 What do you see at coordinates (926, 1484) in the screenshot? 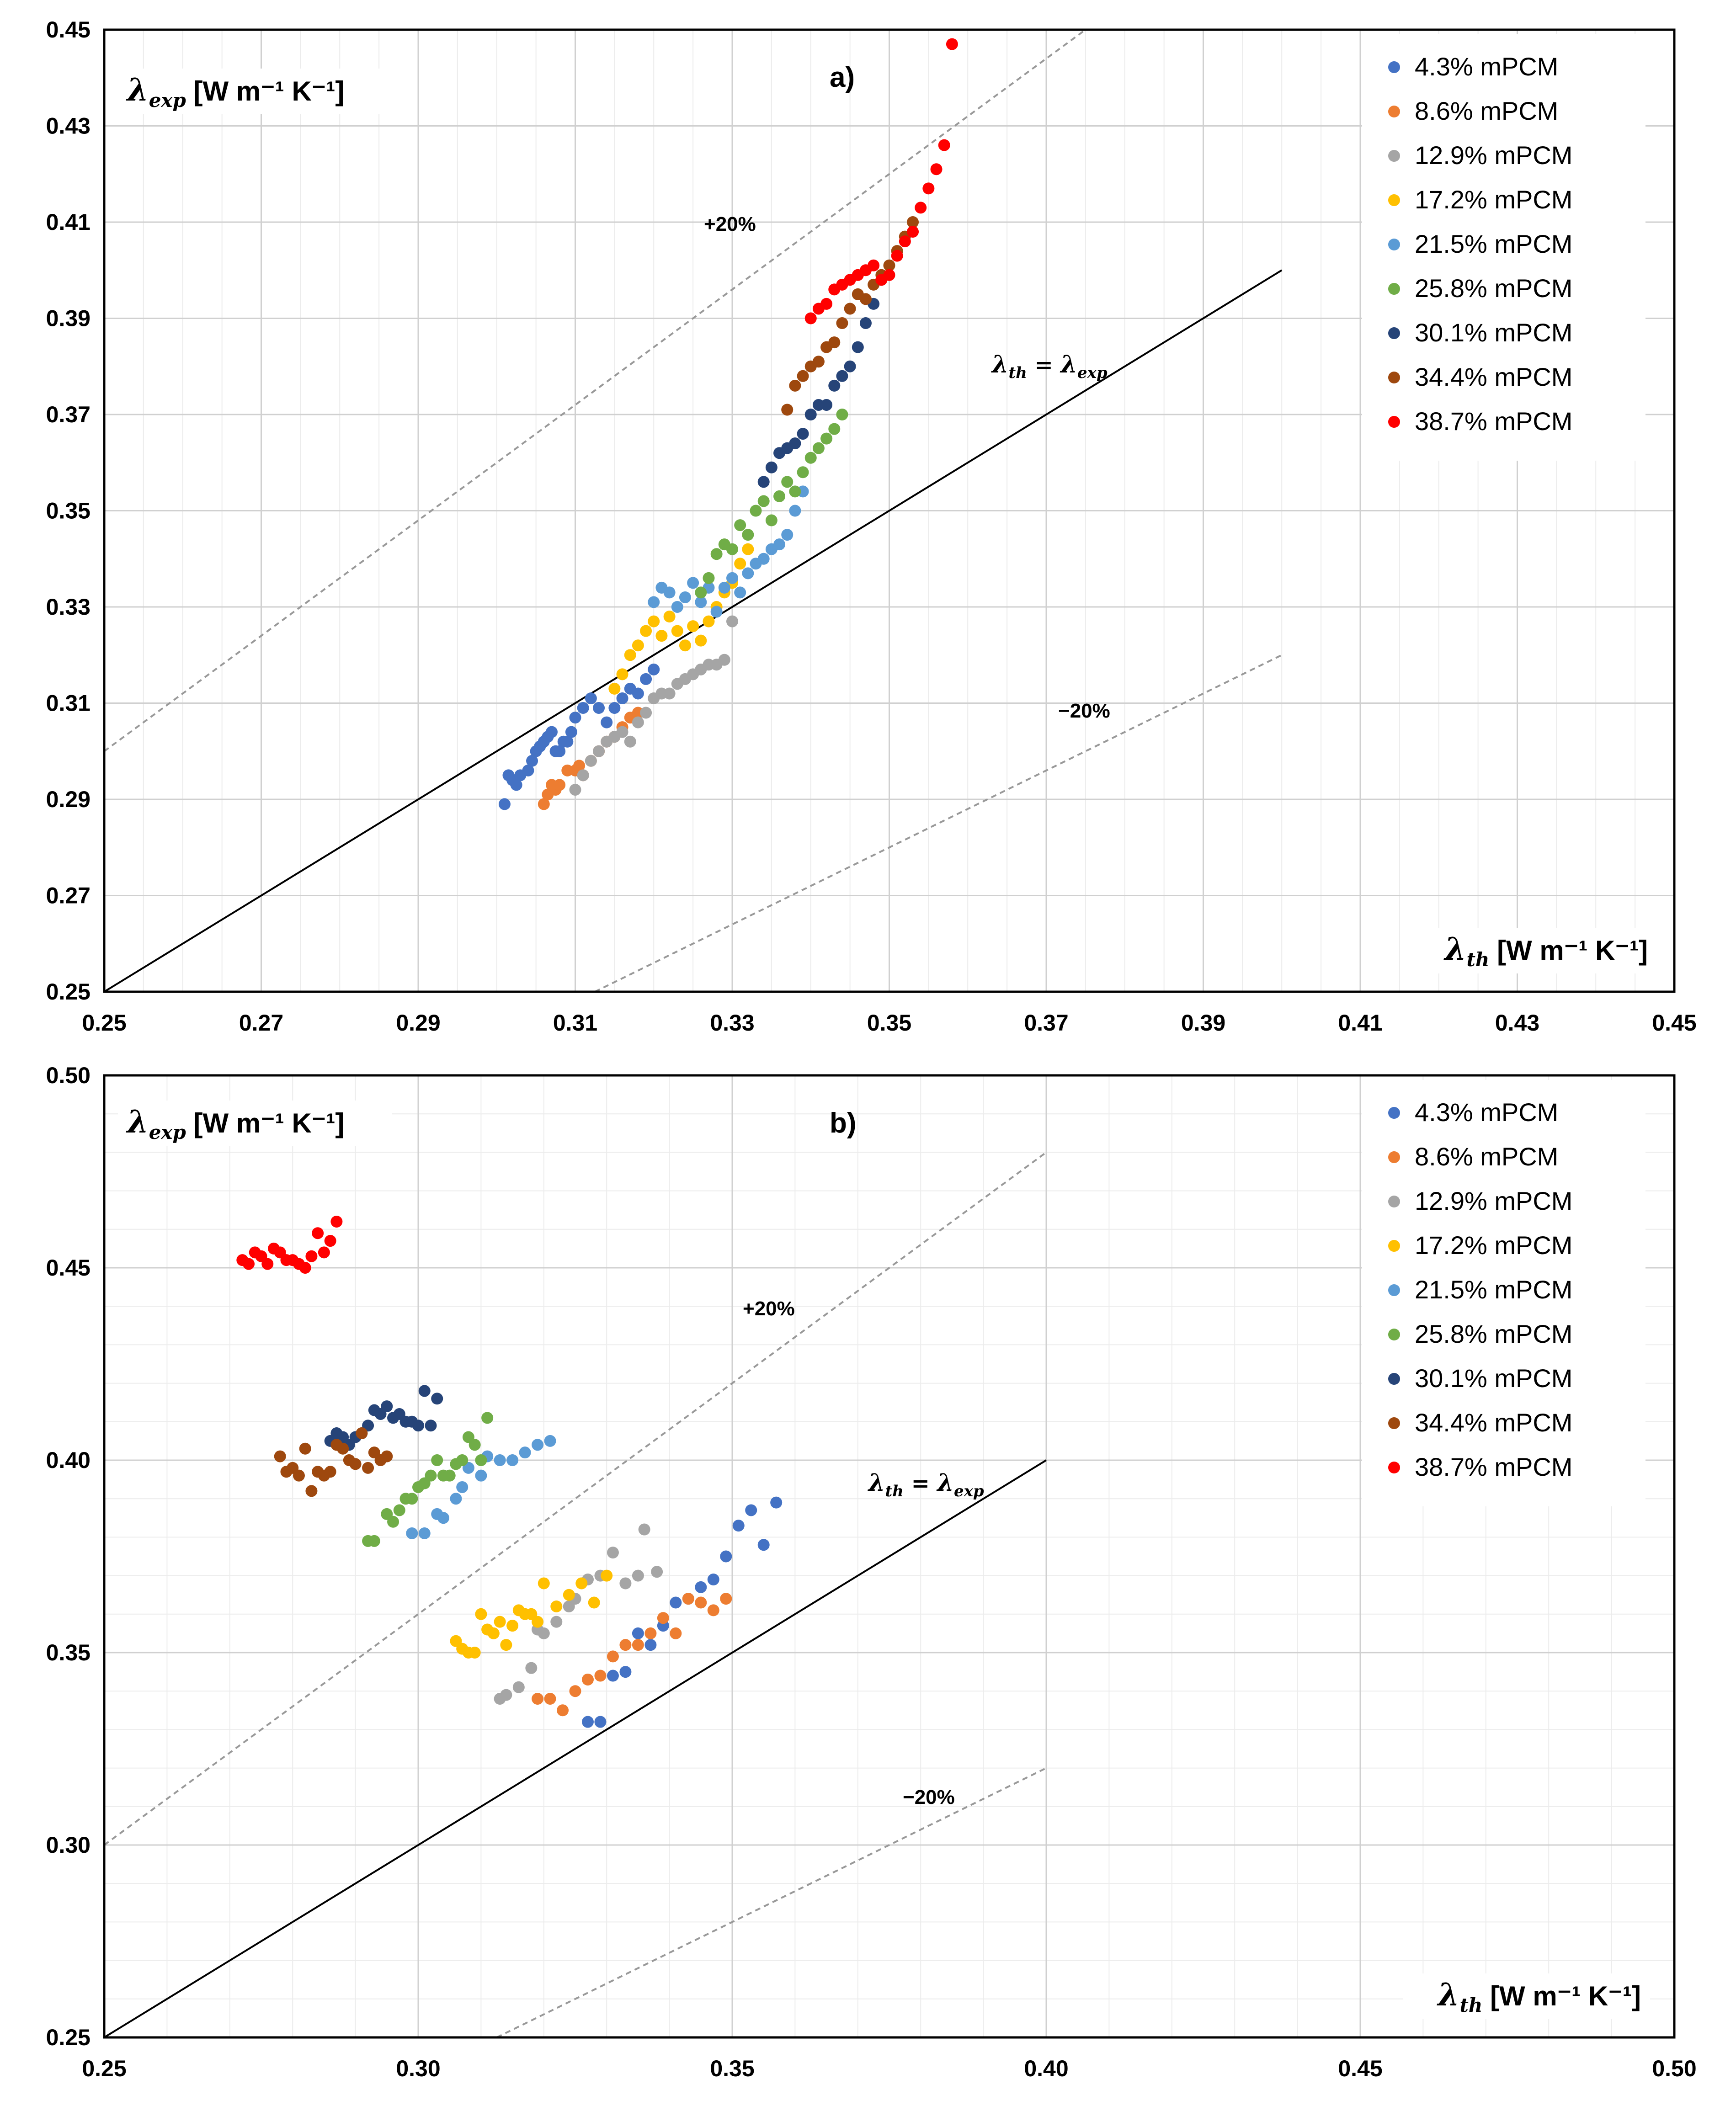
I see `identity-line-label: λth = λexp` at bounding box center [926, 1484].